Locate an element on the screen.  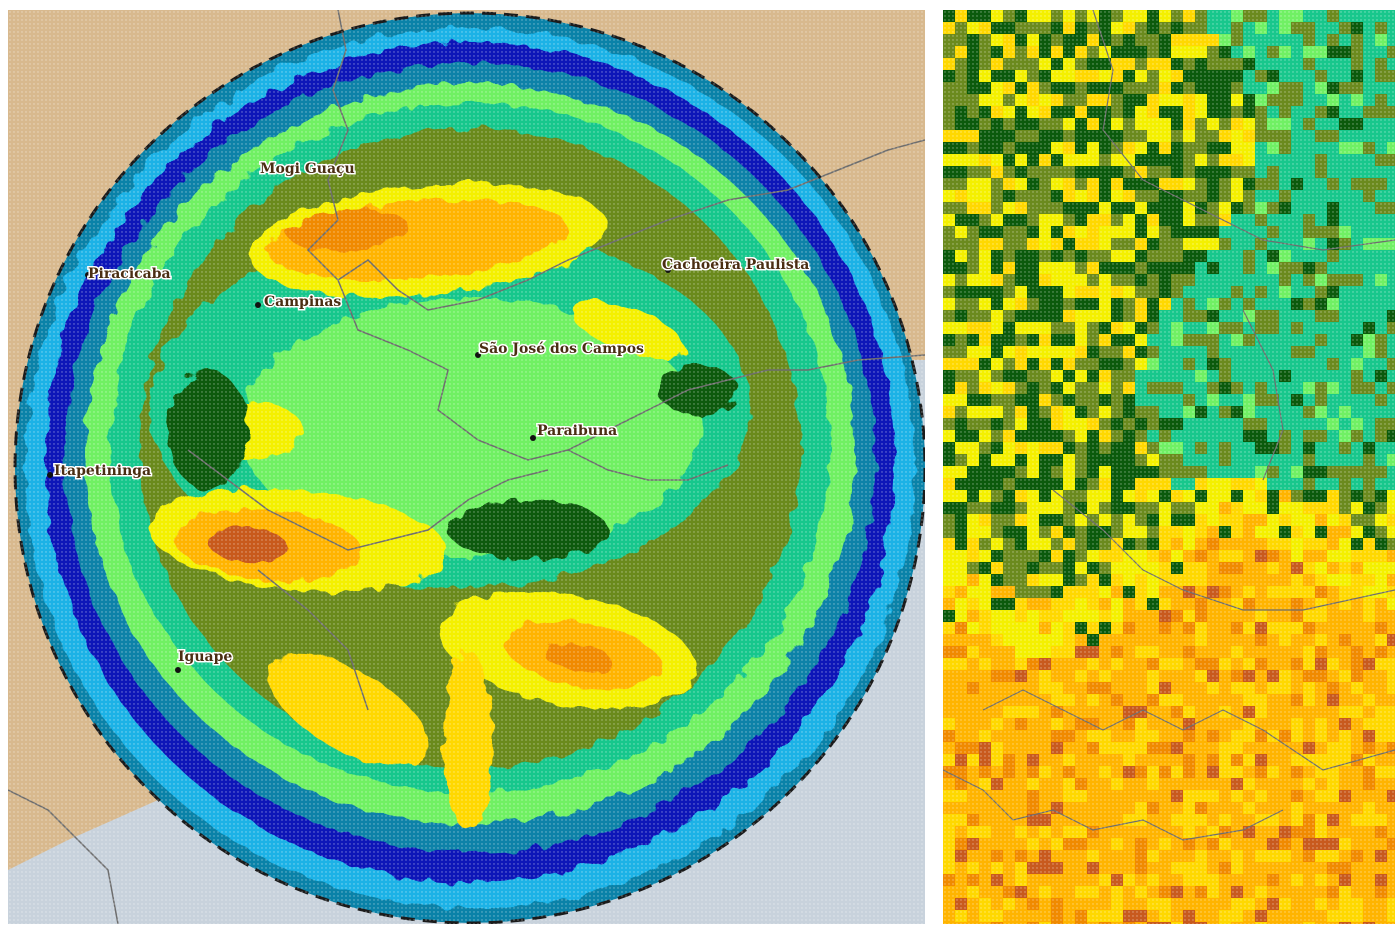
city-label-paraibuna: Paraibuna is located at coordinates (577, 431).